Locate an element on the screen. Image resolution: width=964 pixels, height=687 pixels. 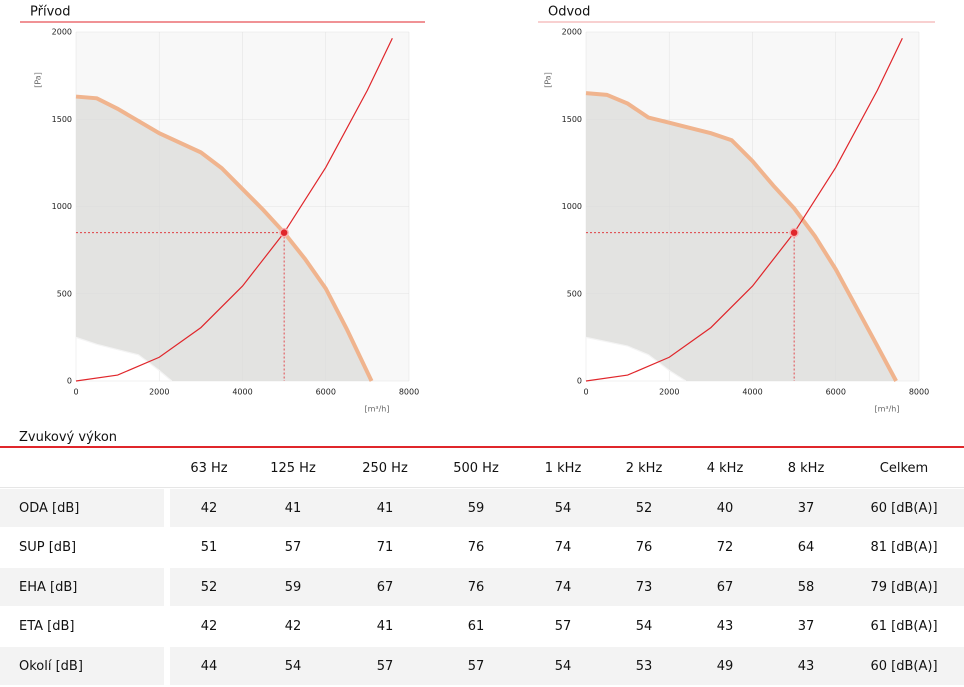
table-cell: 44 is located at coordinates (209, 666).